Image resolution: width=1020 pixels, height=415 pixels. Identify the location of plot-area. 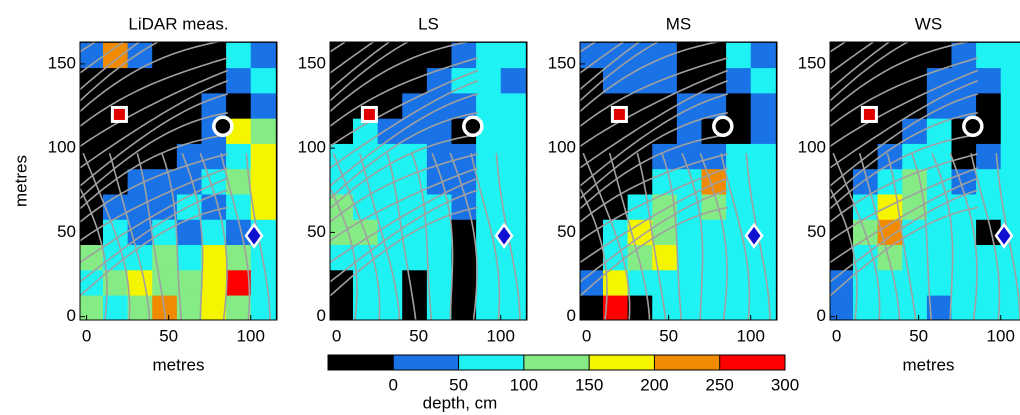
(178, 181).